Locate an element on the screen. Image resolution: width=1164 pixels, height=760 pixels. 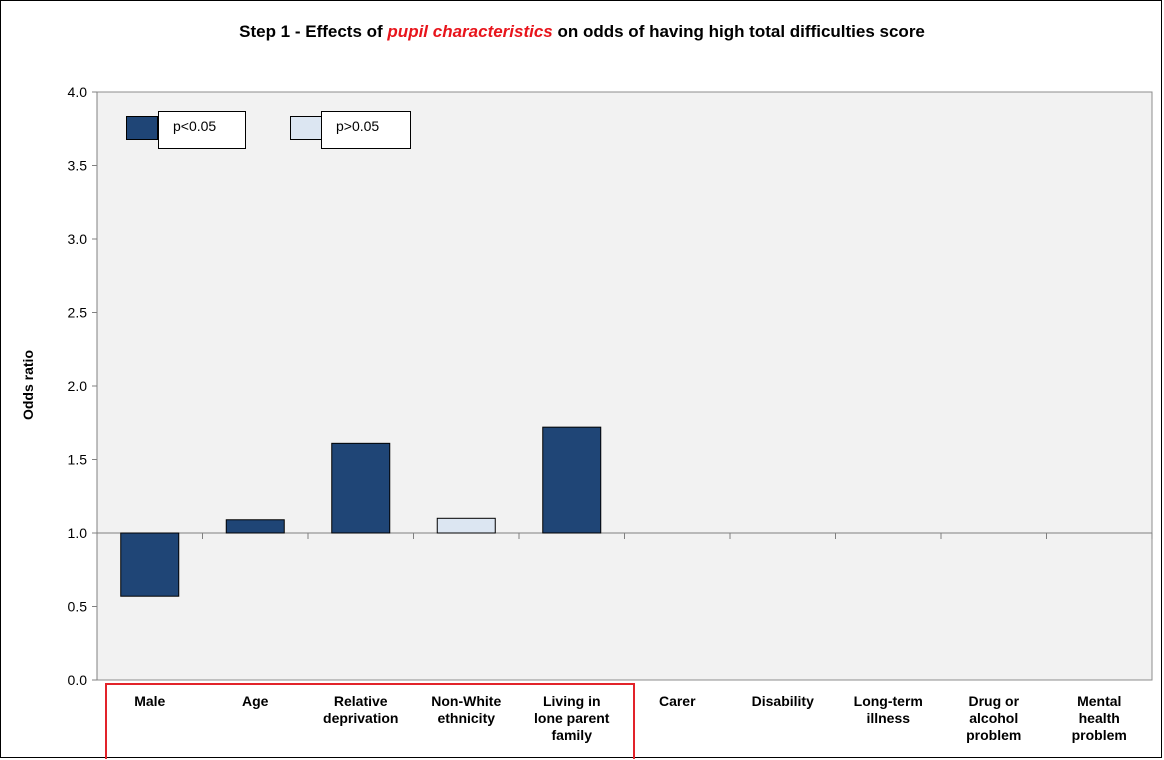
y-tick-label: 4.0 is located at coordinates (78, 92).